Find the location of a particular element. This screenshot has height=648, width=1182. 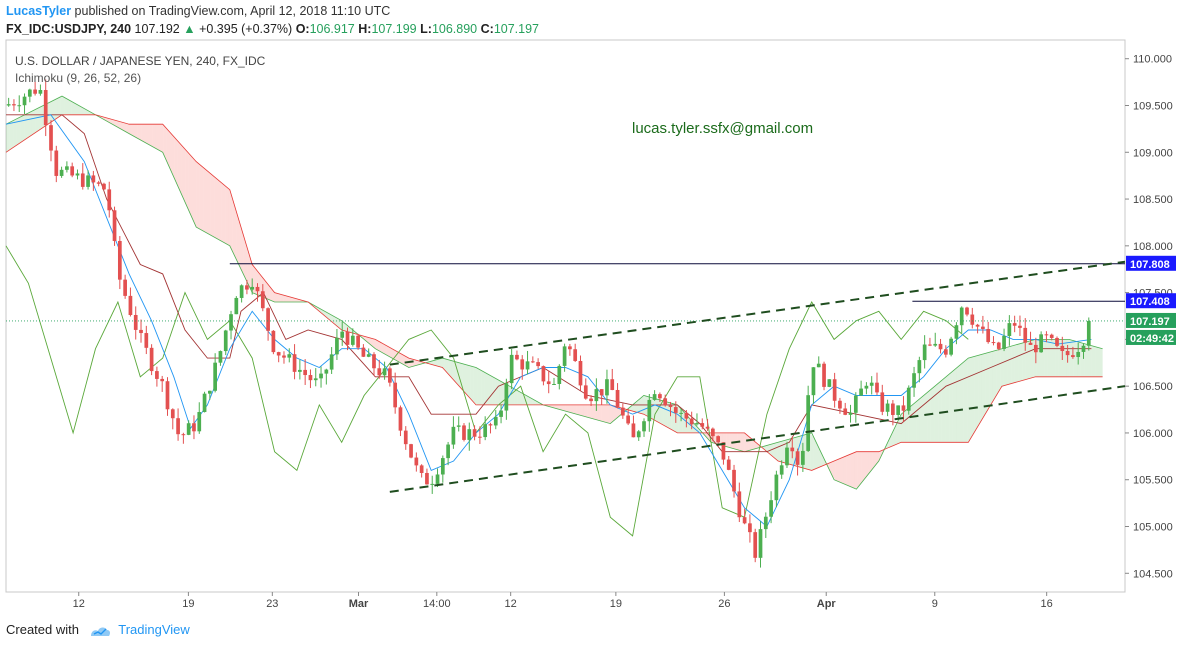

watermark-email: lucas.tyler.ssfx@gmail.com is located at coordinates (722, 128).